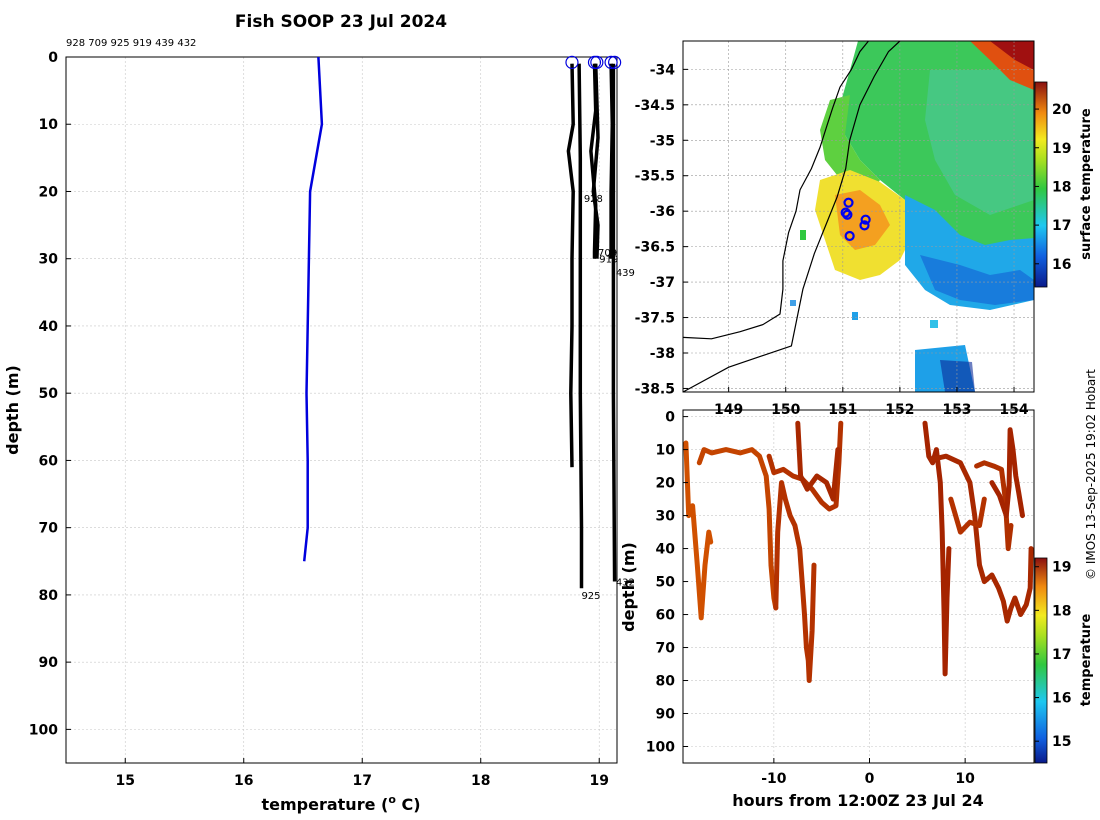 This screenshot has width=1100, height=820. What do you see at coordinates (666, 649) in the screenshot?
I see `depthtime-y-tick-label: 70` at bounding box center [666, 649].